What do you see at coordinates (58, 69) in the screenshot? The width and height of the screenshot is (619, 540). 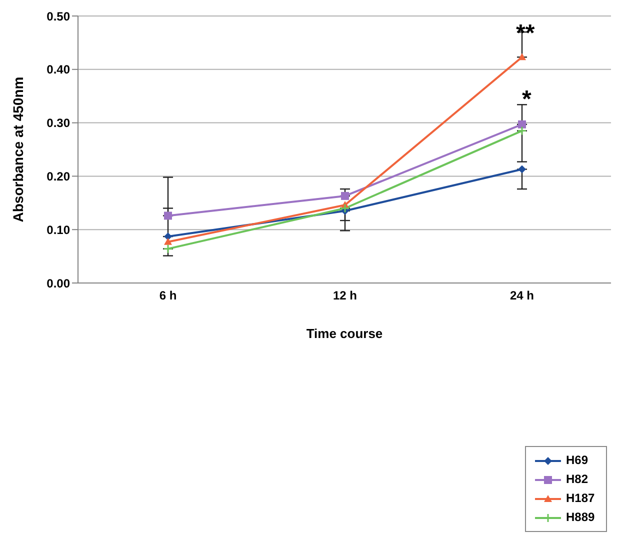 I see `y-tick-label: 0.40` at bounding box center [58, 69].